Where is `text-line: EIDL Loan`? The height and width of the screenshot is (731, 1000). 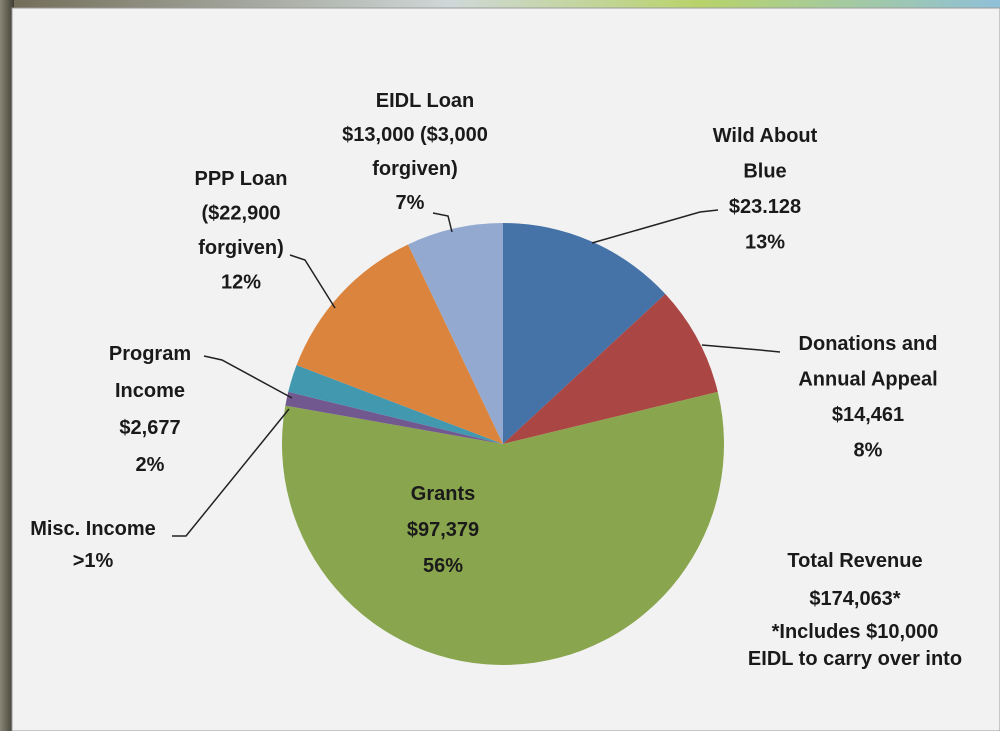 text-line: EIDL Loan is located at coordinates (425, 101).